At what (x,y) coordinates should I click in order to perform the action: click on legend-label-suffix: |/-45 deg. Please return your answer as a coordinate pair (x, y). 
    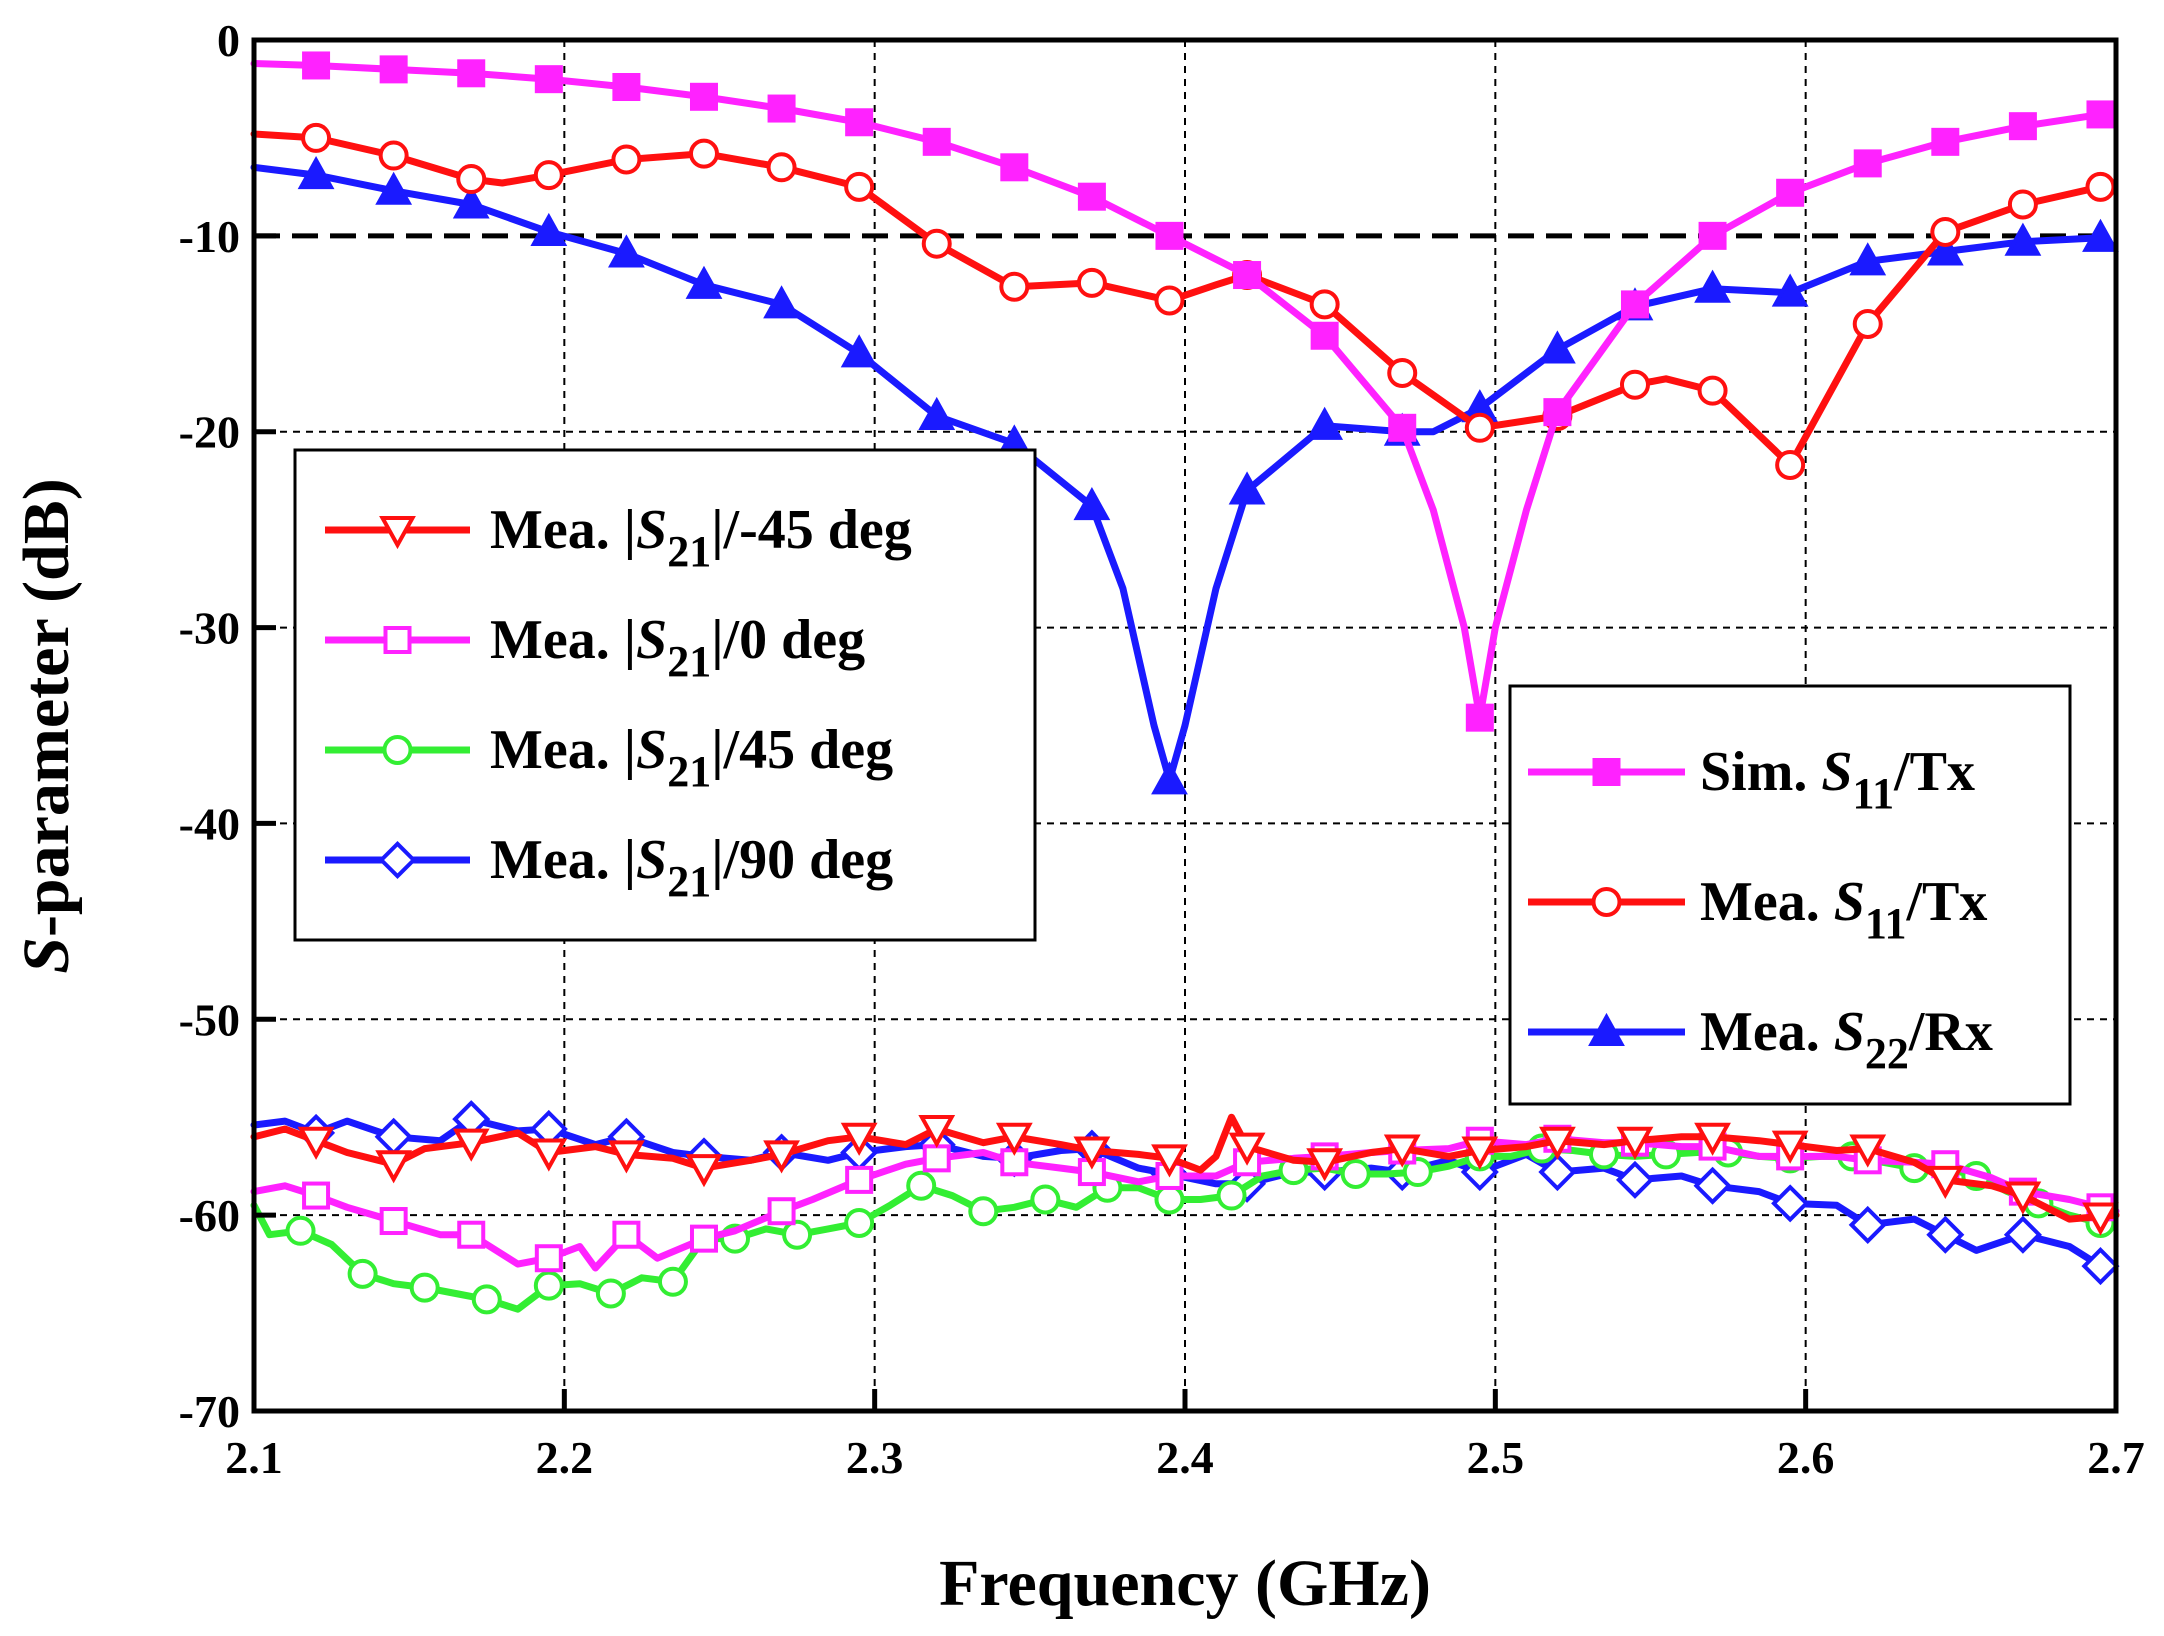
    Looking at the image, I should click on (811, 530).